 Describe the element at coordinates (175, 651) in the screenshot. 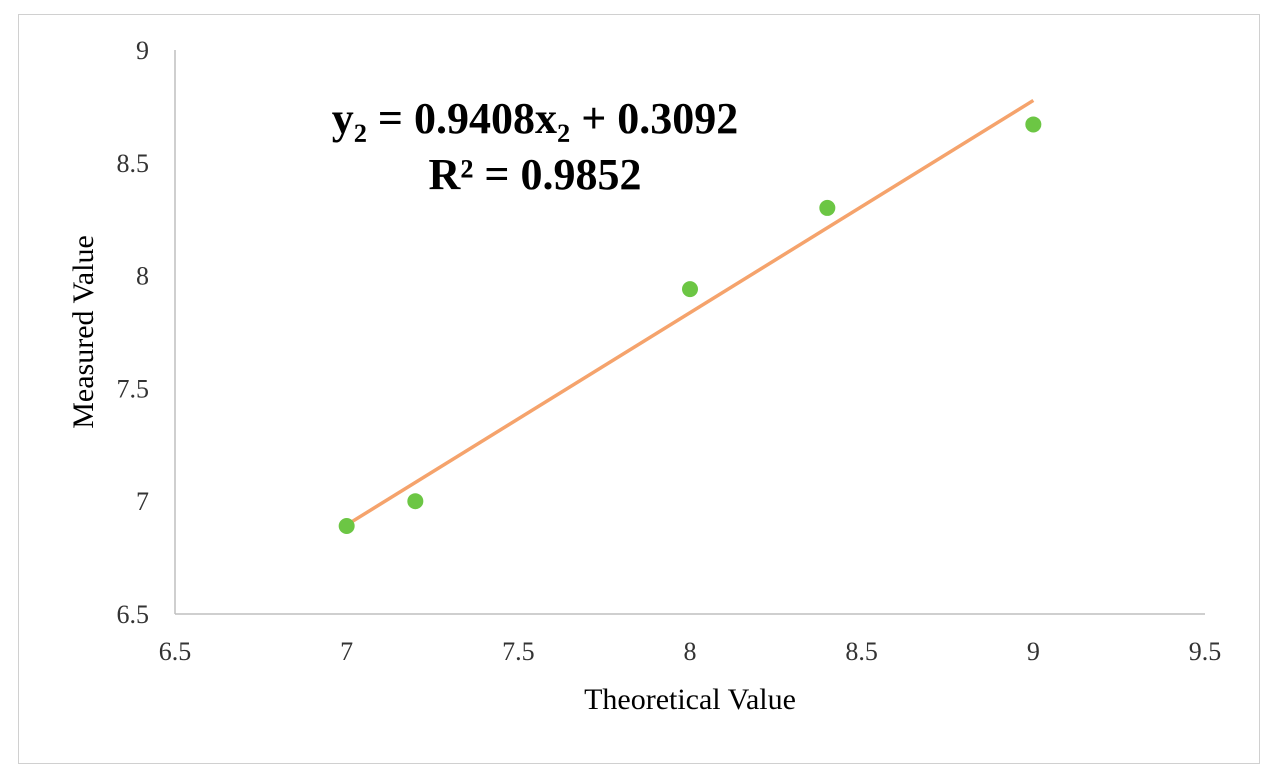

I see `x-tick-label: 6.5` at that location.